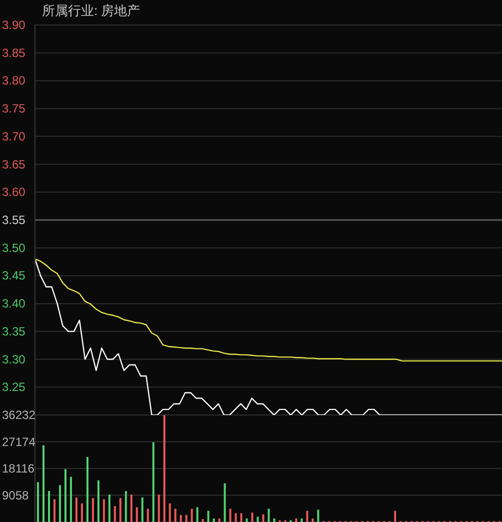 This screenshot has height=522, width=502. I want to click on y-tick-label: 3.80, so click(14, 81).